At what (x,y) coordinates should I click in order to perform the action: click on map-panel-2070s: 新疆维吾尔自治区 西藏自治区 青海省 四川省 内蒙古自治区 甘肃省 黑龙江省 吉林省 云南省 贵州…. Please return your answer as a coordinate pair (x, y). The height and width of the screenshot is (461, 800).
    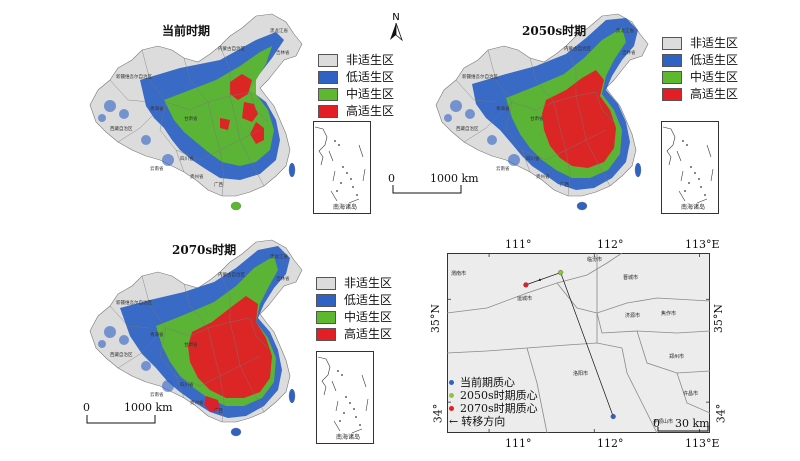
    Looking at the image, I should click on (195, 341).